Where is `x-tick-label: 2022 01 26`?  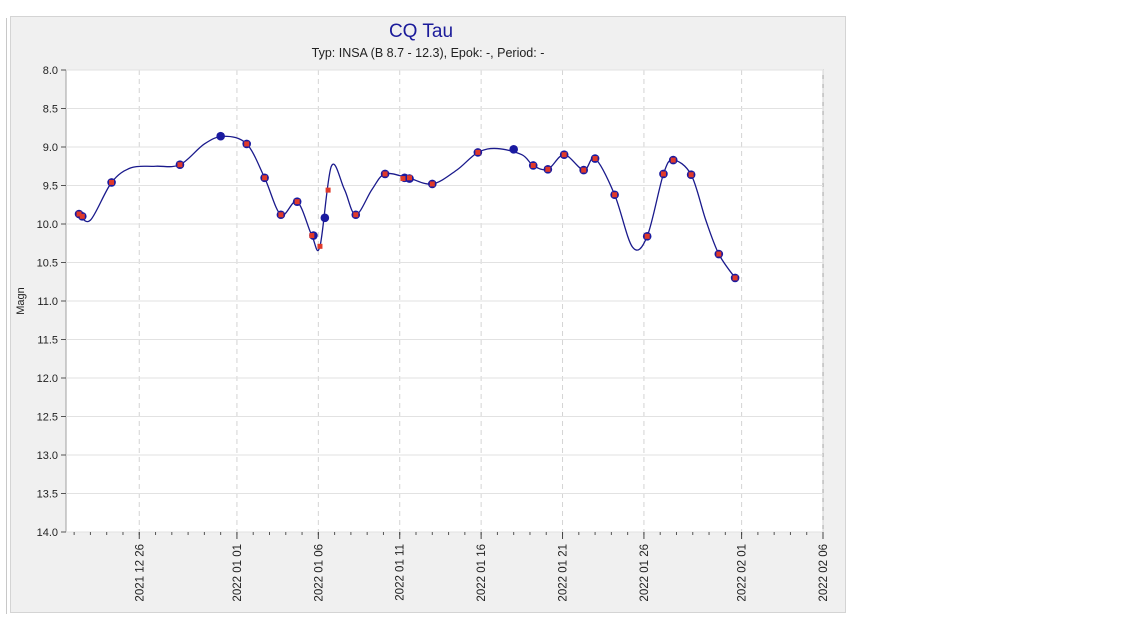
x-tick-label: 2022 01 26 is located at coordinates (645, 573).